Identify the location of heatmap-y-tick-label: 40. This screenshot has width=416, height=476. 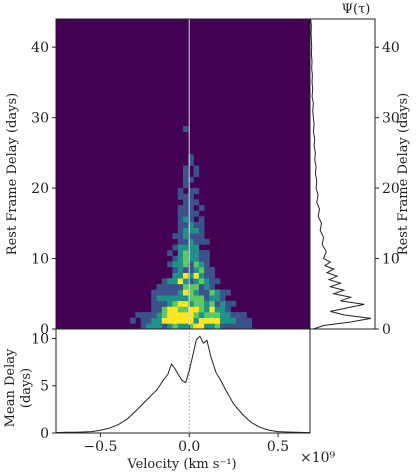
(40, 48).